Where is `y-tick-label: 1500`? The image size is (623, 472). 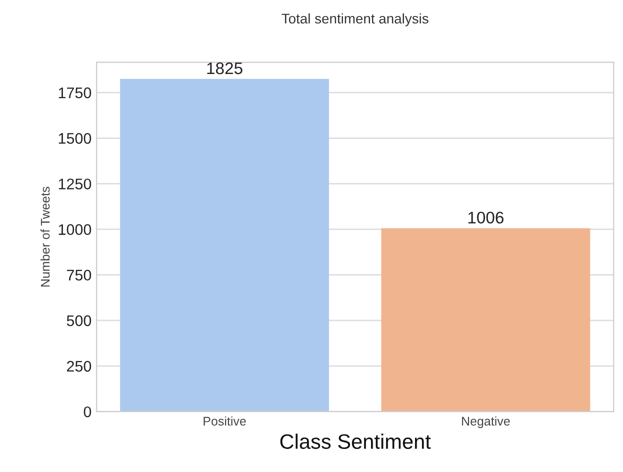 y-tick-label: 1500 is located at coordinates (75, 138).